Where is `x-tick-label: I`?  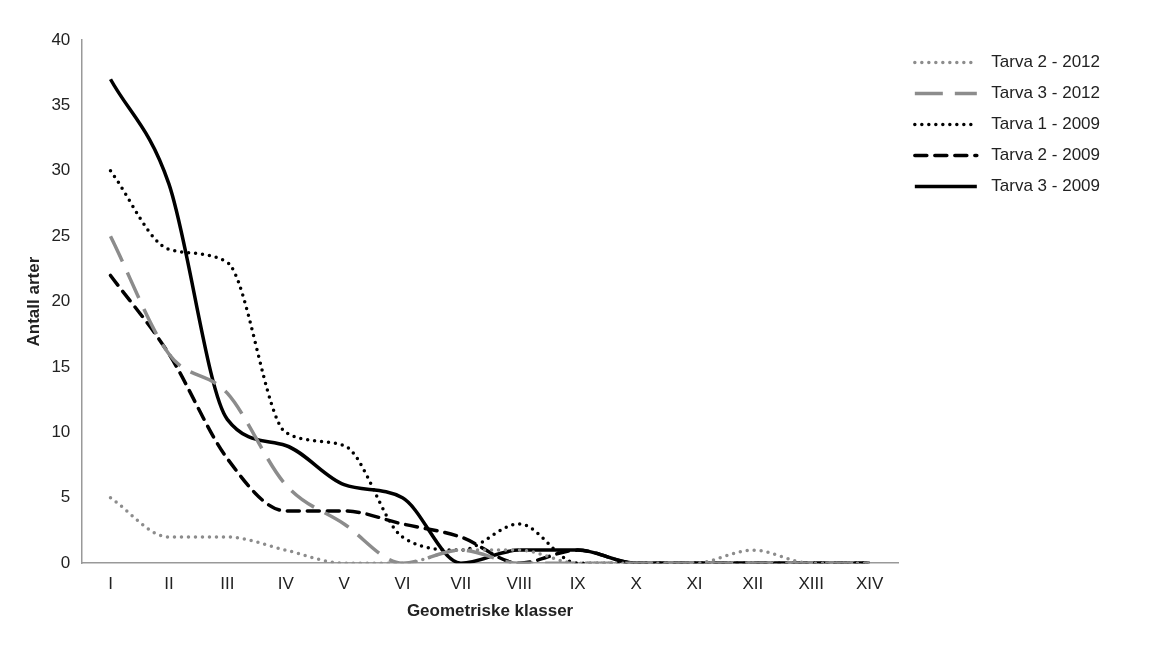
x-tick-label: I is located at coordinates (110, 584).